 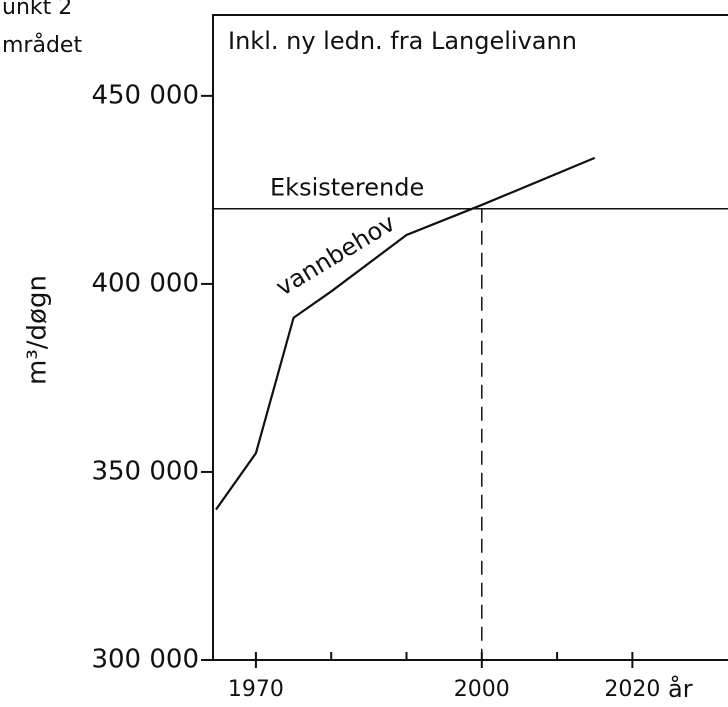 I want to click on y-tick-label: 350 000, so click(x=145, y=471).